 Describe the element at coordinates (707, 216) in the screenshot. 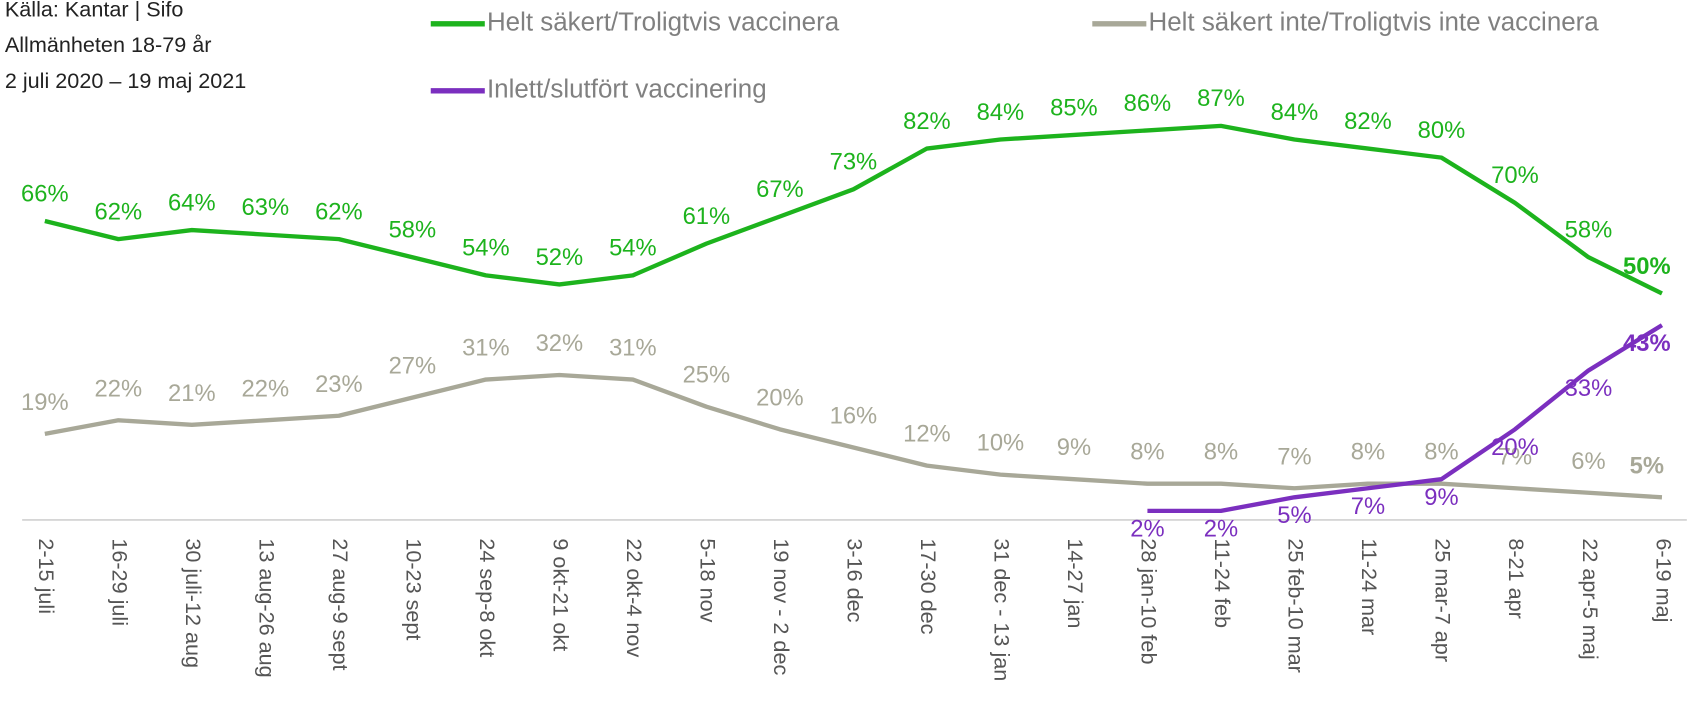

I see `data-label: 61%` at that location.